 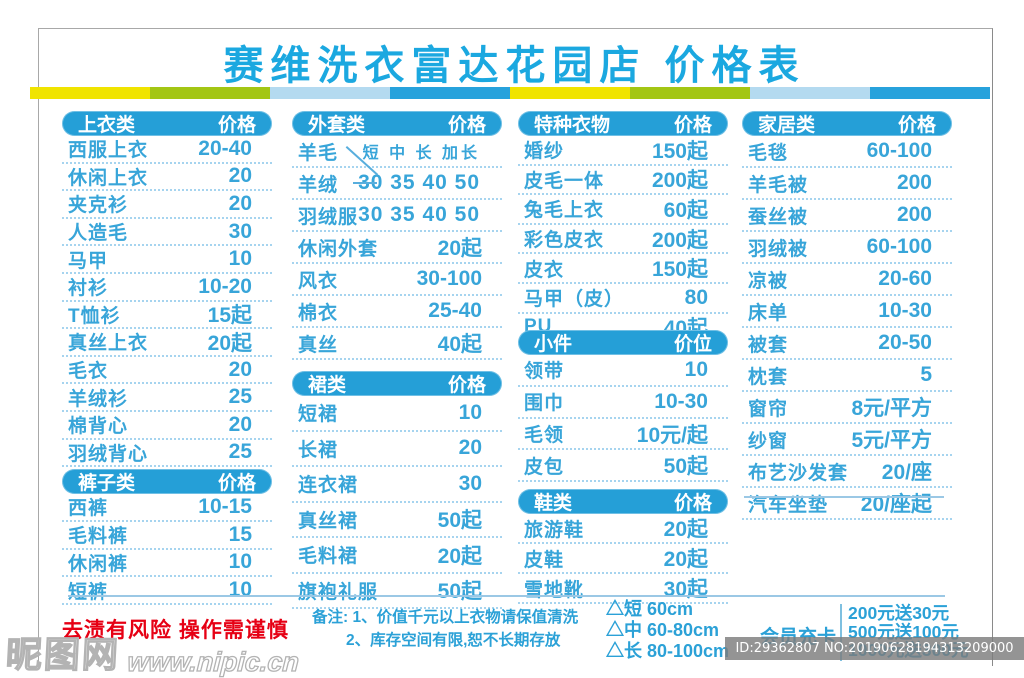 I want to click on price-list-small: 领带 10 围巾 10-30 毛领 10元/起 皮包 50起, so click(x=623, y=419).